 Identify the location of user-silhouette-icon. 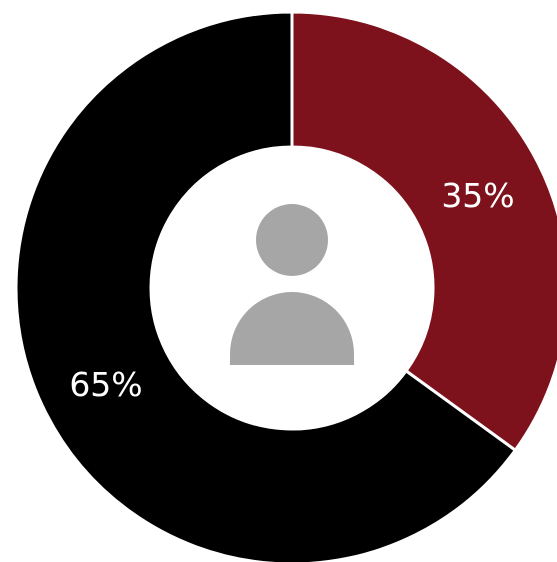
(292, 284).